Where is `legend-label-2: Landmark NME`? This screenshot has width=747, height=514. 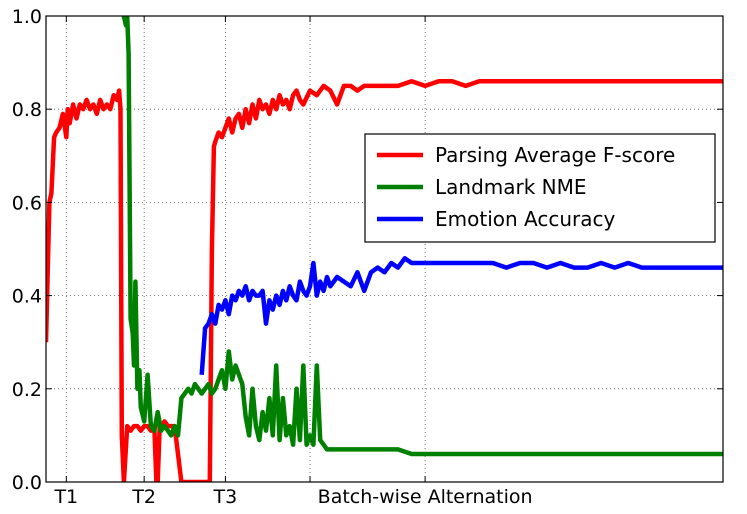 legend-label-2: Landmark NME is located at coordinates (511, 187).